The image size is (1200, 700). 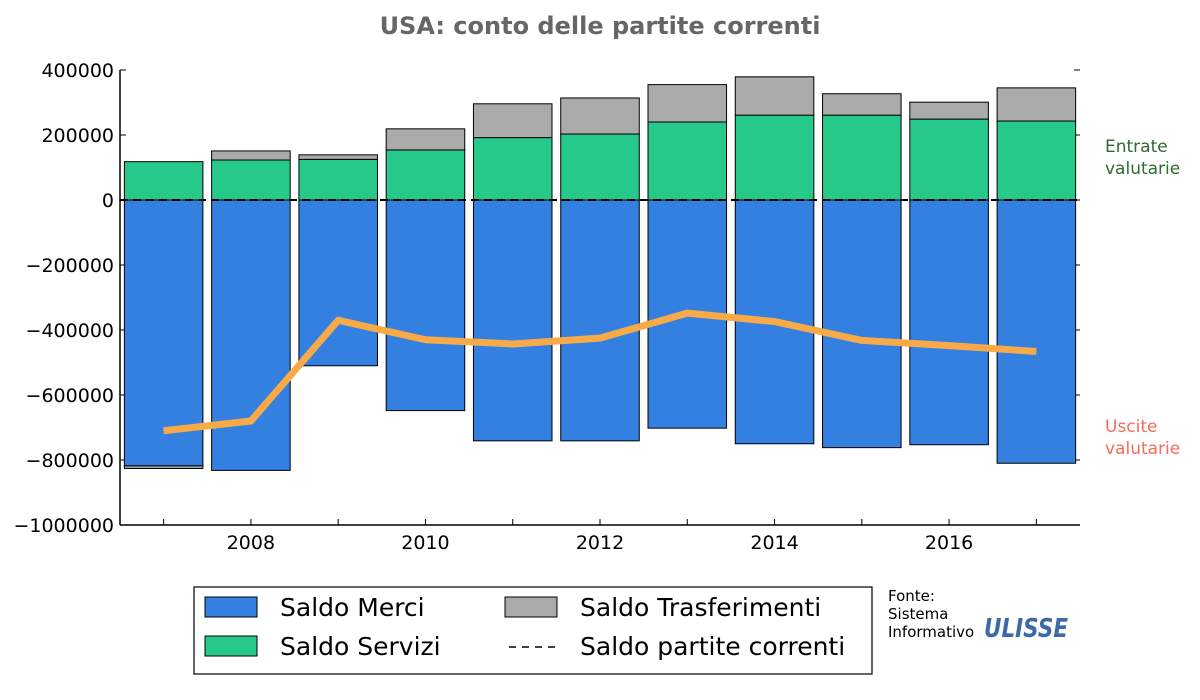 What do you see at coordinates (70, 266) in the screenshot?
I see `y-tick-label: −200000` at bounding box center [70, 266].